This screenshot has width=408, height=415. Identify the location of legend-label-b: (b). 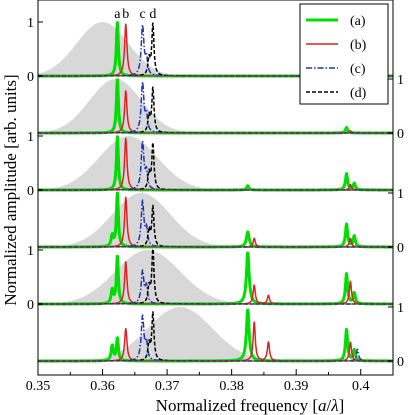
(358, 45).